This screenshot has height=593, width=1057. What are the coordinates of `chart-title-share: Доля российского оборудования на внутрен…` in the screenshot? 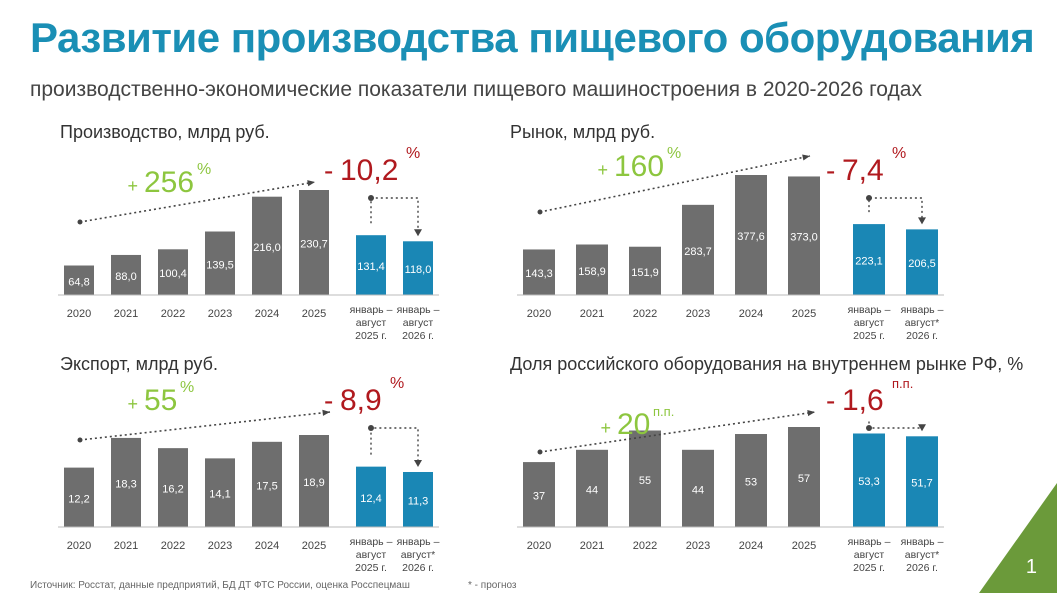 It's located at (767, 364).